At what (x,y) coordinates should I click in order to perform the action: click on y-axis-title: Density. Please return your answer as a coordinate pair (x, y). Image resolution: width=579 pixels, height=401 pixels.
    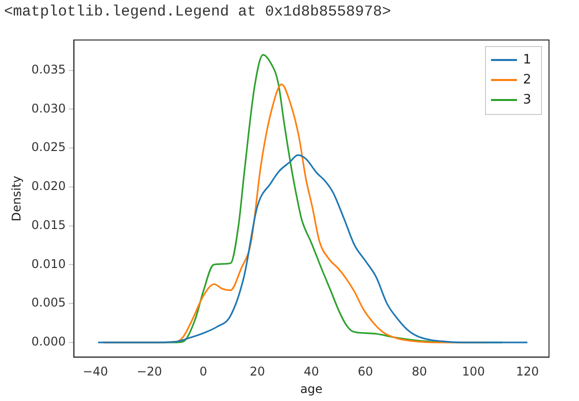
    Looking at the image, I should click on (16, 199).